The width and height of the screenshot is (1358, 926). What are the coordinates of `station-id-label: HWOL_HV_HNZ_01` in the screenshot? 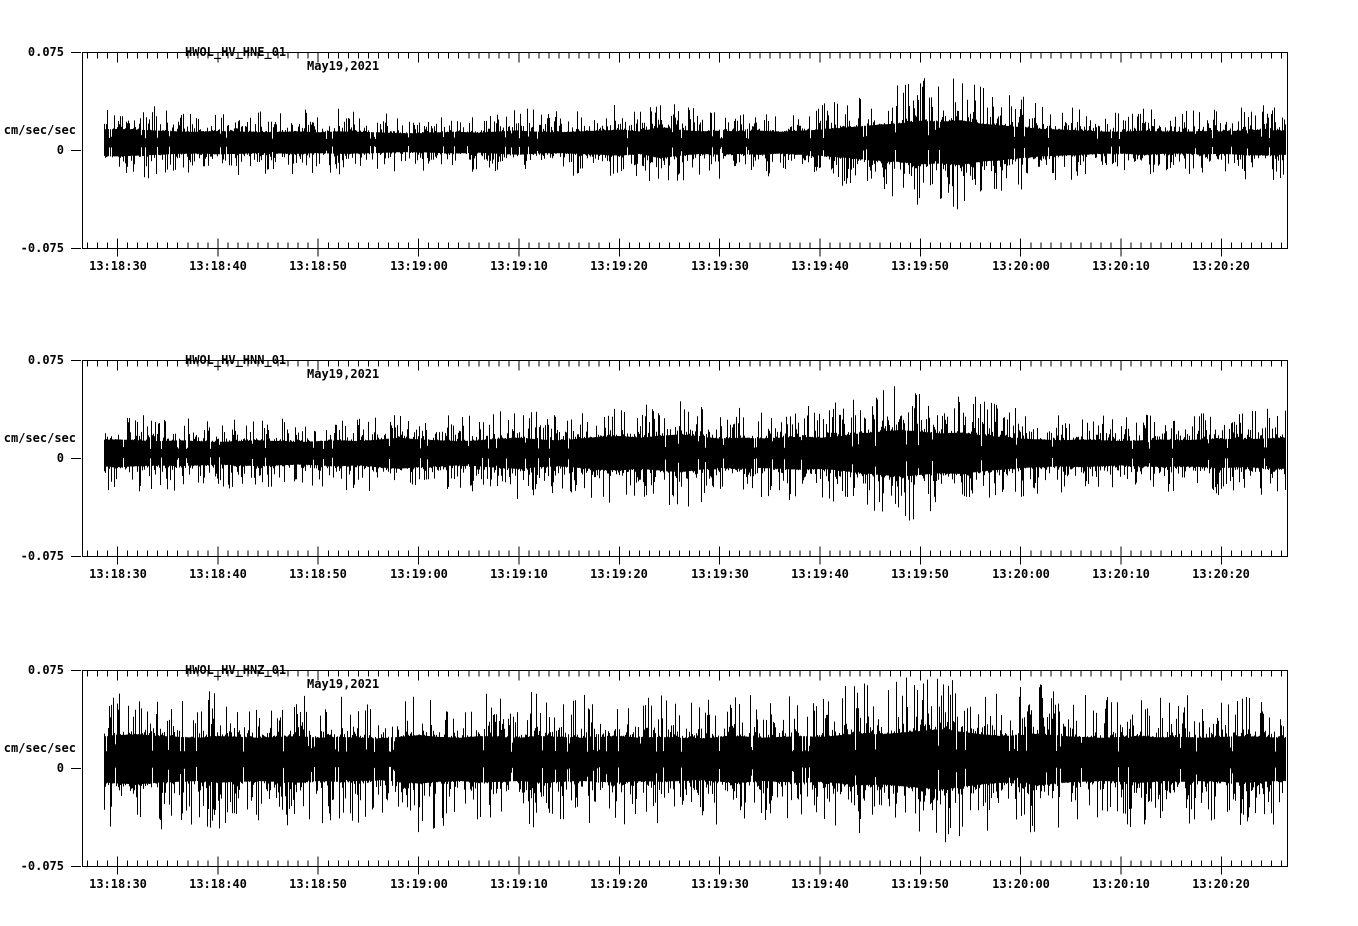 It's located at (236, 670).